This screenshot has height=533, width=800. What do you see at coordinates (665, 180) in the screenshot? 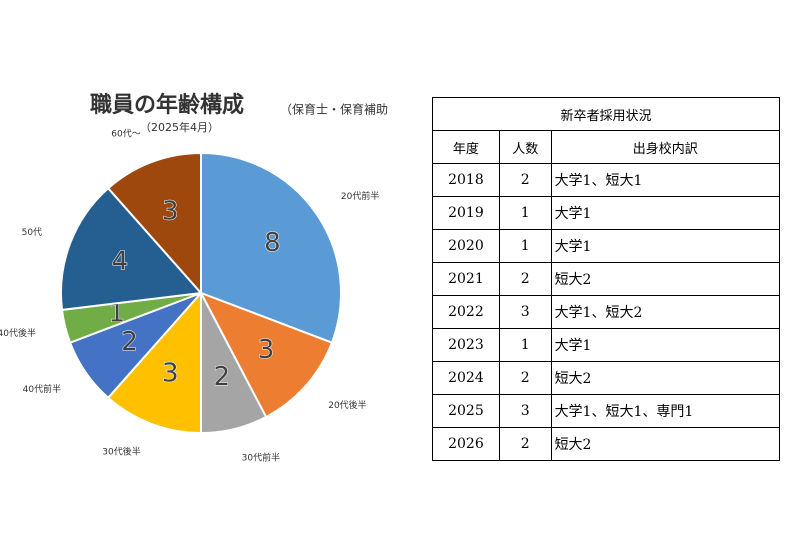
I see `table-cell: 大学1、短大1` at bounding box center [665, 180].